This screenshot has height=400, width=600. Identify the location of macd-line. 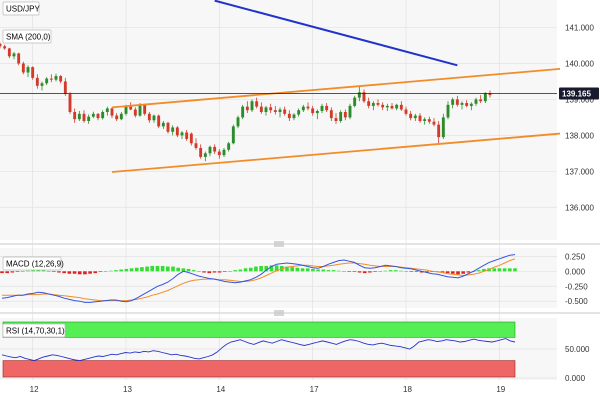
(258, 278).